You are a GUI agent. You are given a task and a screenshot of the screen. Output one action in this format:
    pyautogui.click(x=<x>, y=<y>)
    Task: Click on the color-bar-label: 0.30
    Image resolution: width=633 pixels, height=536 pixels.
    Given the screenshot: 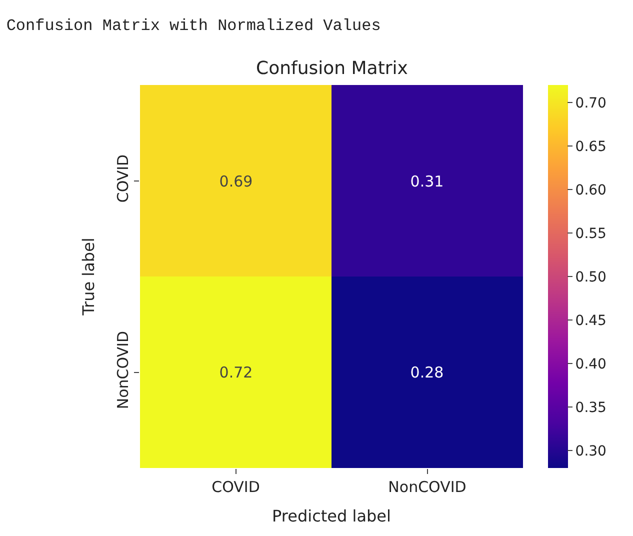 What is the action you would take?
    pyautogui.click(x=590, y=451)
    